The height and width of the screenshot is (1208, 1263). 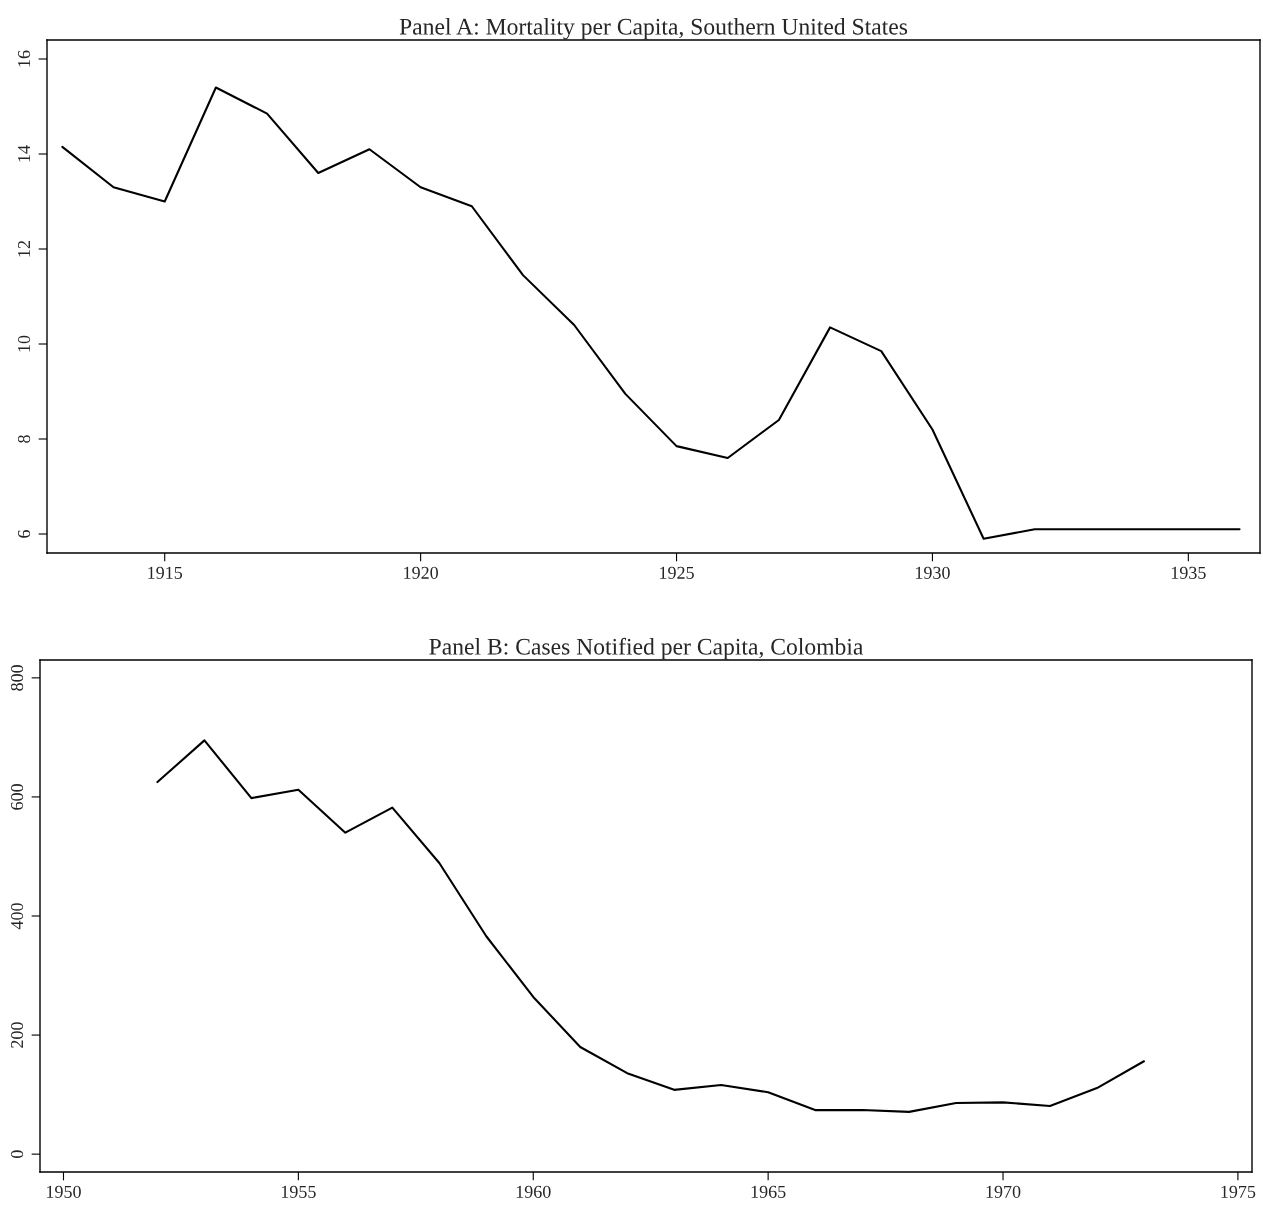 I want to click on x-tick-label: 1950, so click(x=64, y=1191).